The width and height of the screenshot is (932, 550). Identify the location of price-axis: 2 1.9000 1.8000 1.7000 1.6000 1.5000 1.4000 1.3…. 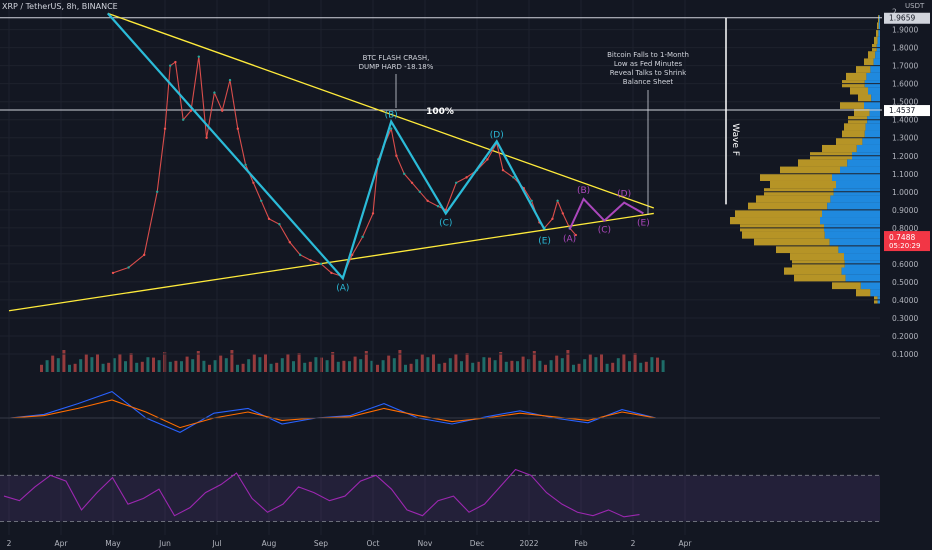
(907, 275).